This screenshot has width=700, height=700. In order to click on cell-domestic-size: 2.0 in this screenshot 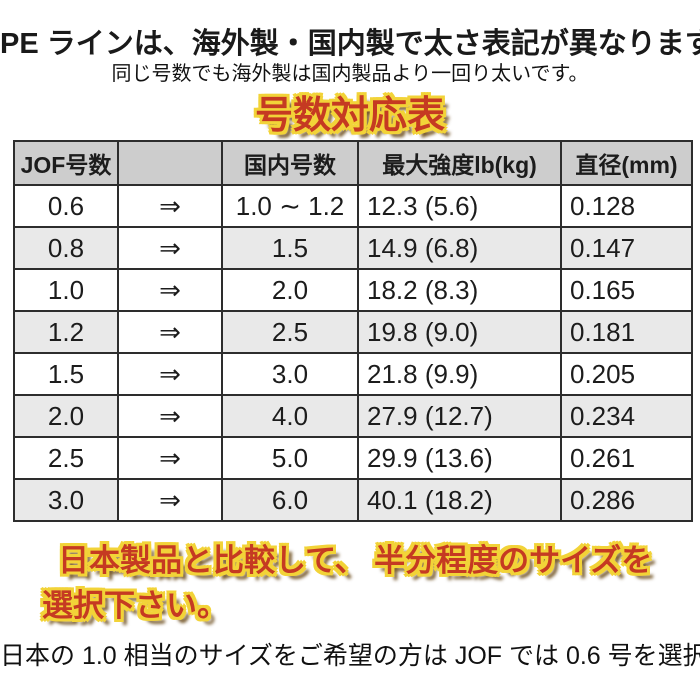, I will do `click(290, 290)`.